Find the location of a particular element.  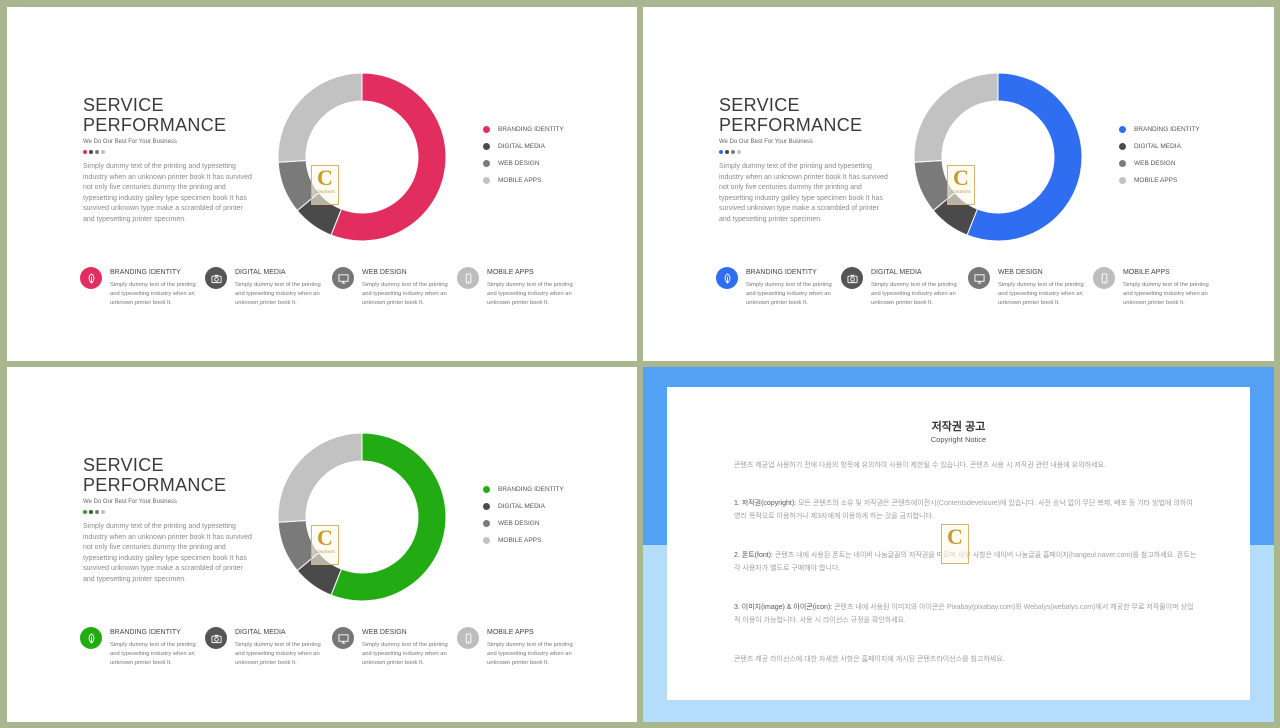

stamp-text: CONTENTS is located at coordinates (961, 192).